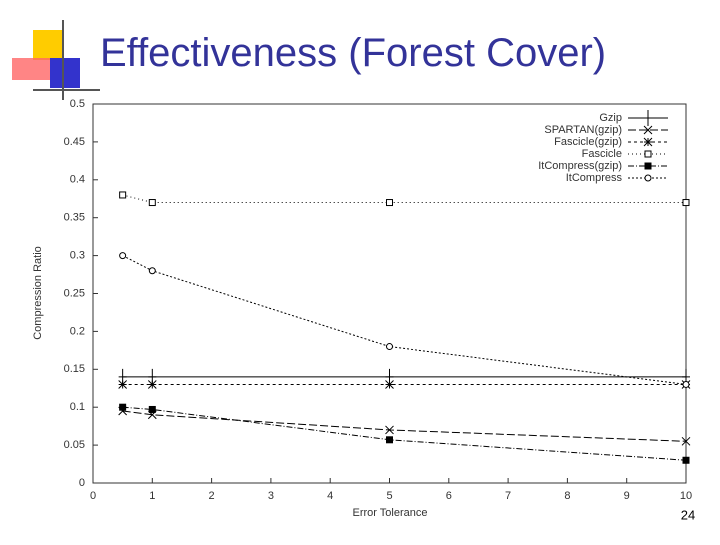  What do you see at coordinates (74, 445) in the screenshot?
I see `y-tick-label: 0.05` at bounding box center [74, 445].